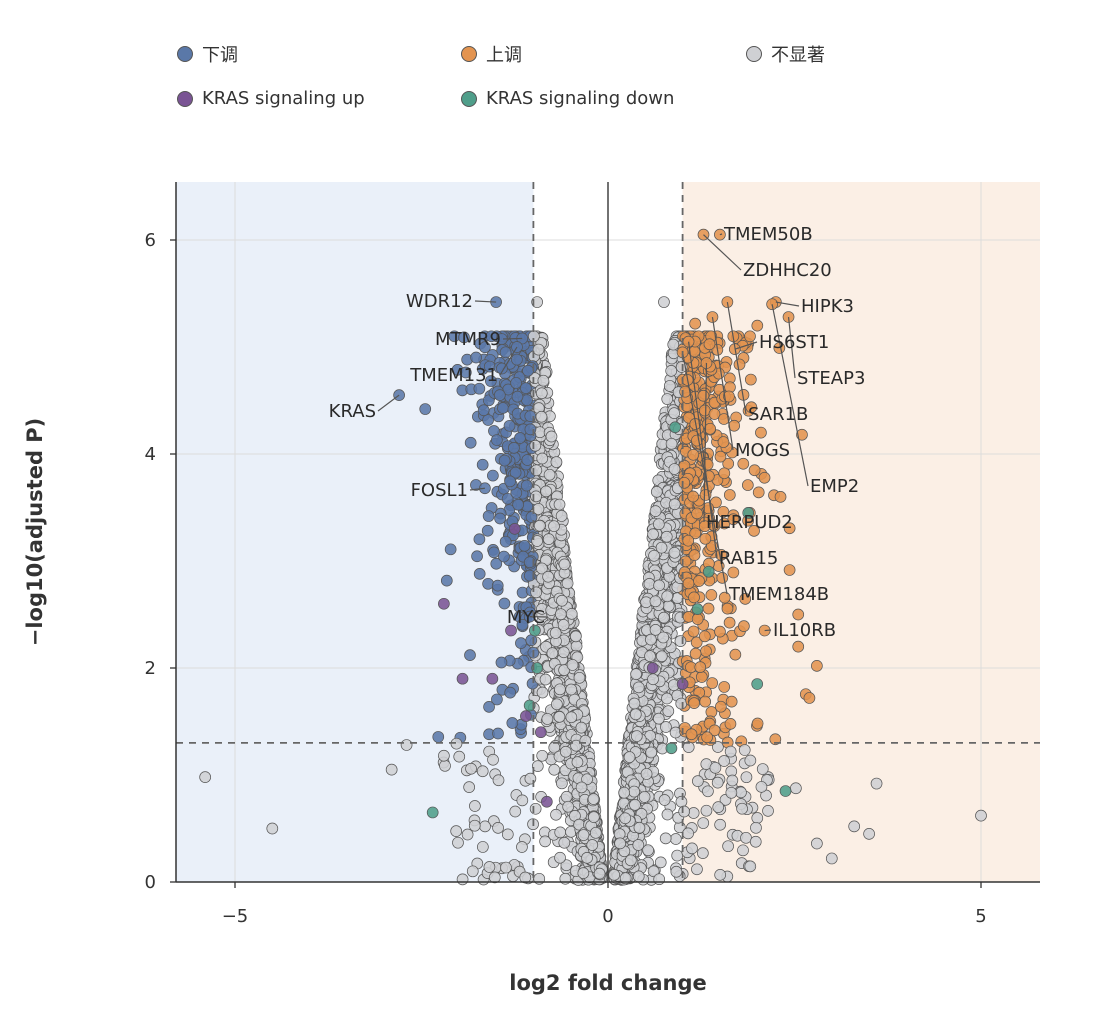 The image size is (1120, 1010). I want to click on legend-item-down: 下调, so click(207, 54).